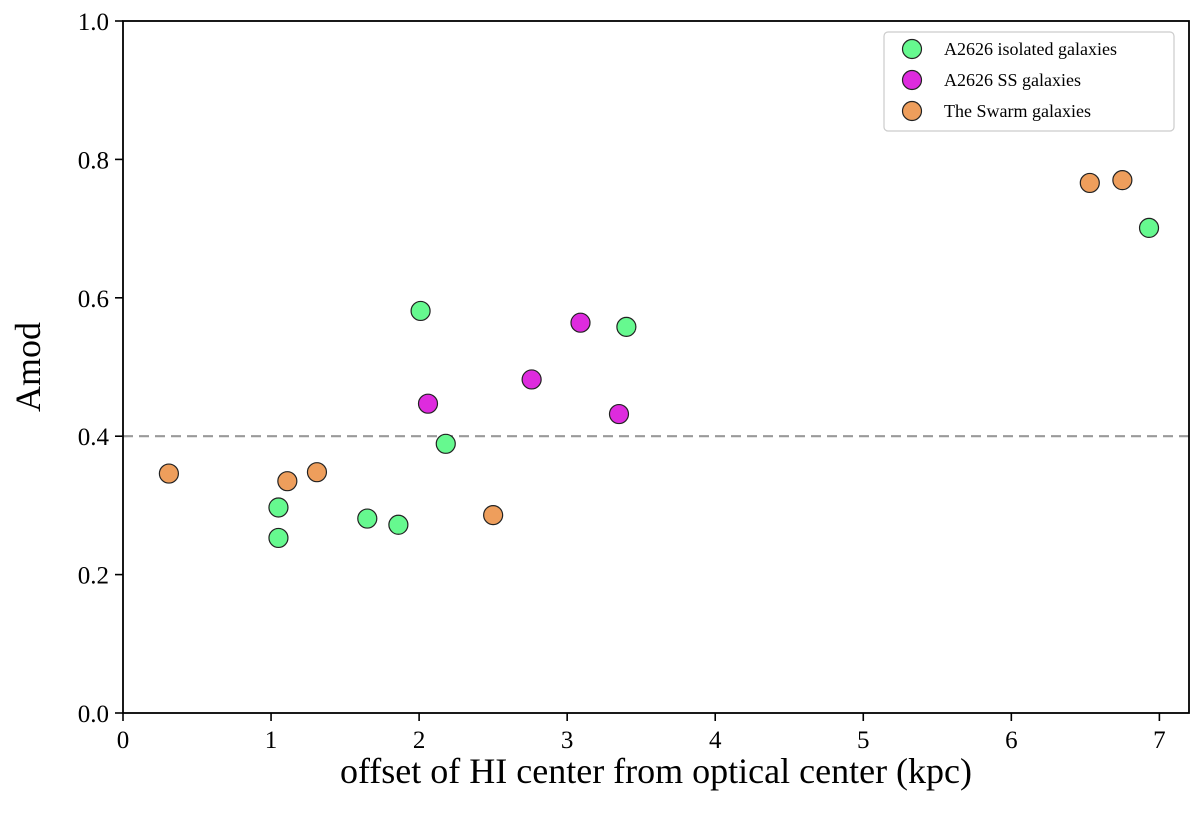 Image resolution: width=1200 pixels, height=828 pixels. Describe the element at coordinates (93, 22) in the screenshot. I see `y-tick-label: 1.0` at that location.